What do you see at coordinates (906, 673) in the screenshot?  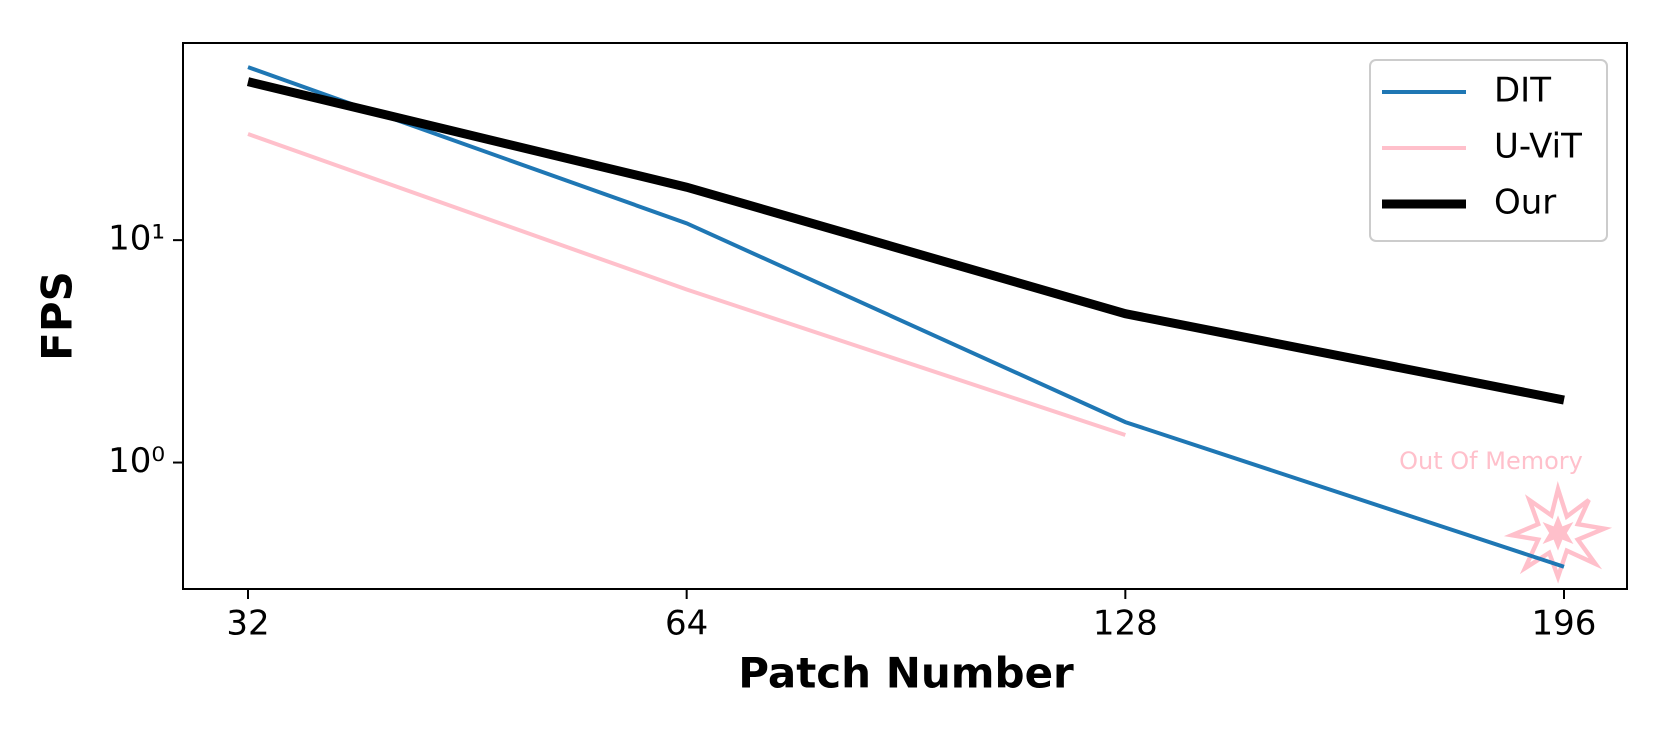 I see `x-axis-label: Patch Number` at bounding box center [906, 673].